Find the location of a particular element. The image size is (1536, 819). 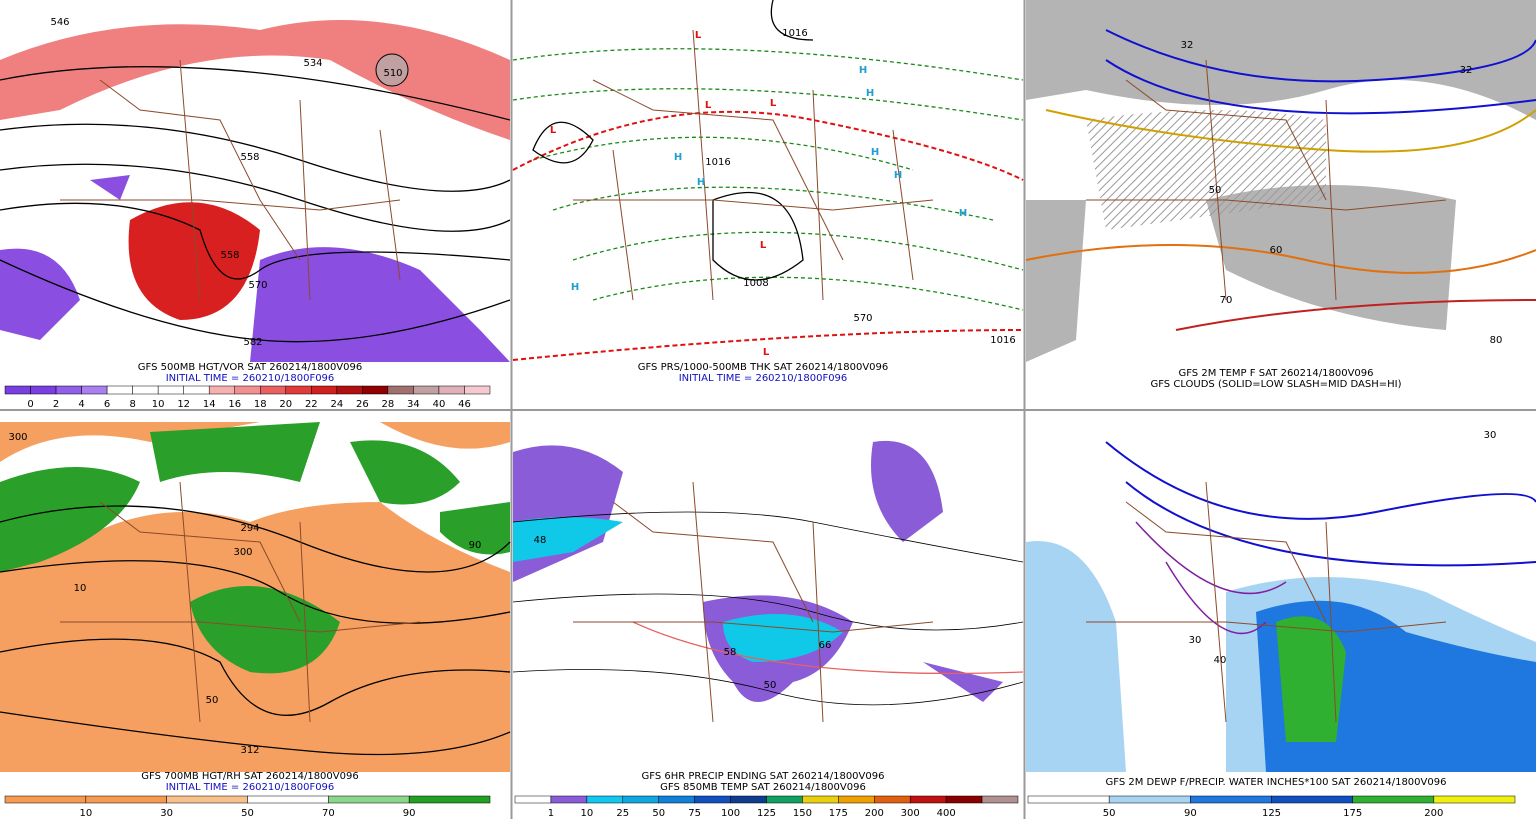

colorbar-label: 75 is located at coordinates (694, 813).